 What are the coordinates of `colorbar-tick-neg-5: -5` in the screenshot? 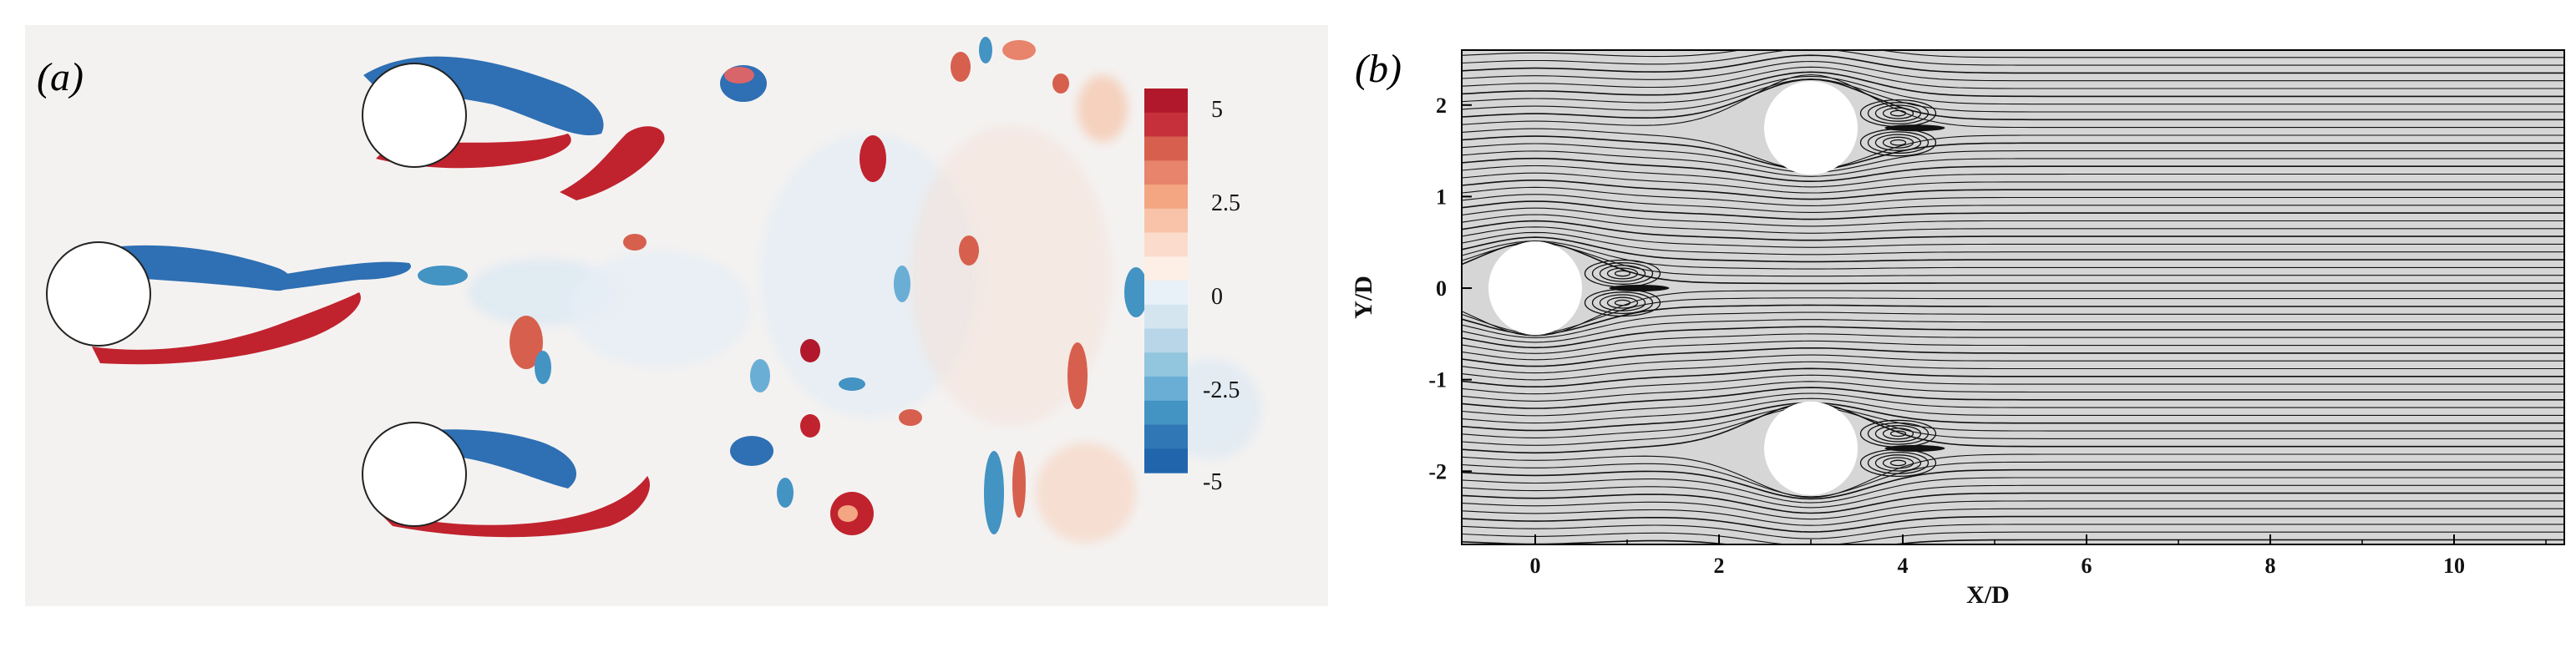 It's located at (1212, 482).